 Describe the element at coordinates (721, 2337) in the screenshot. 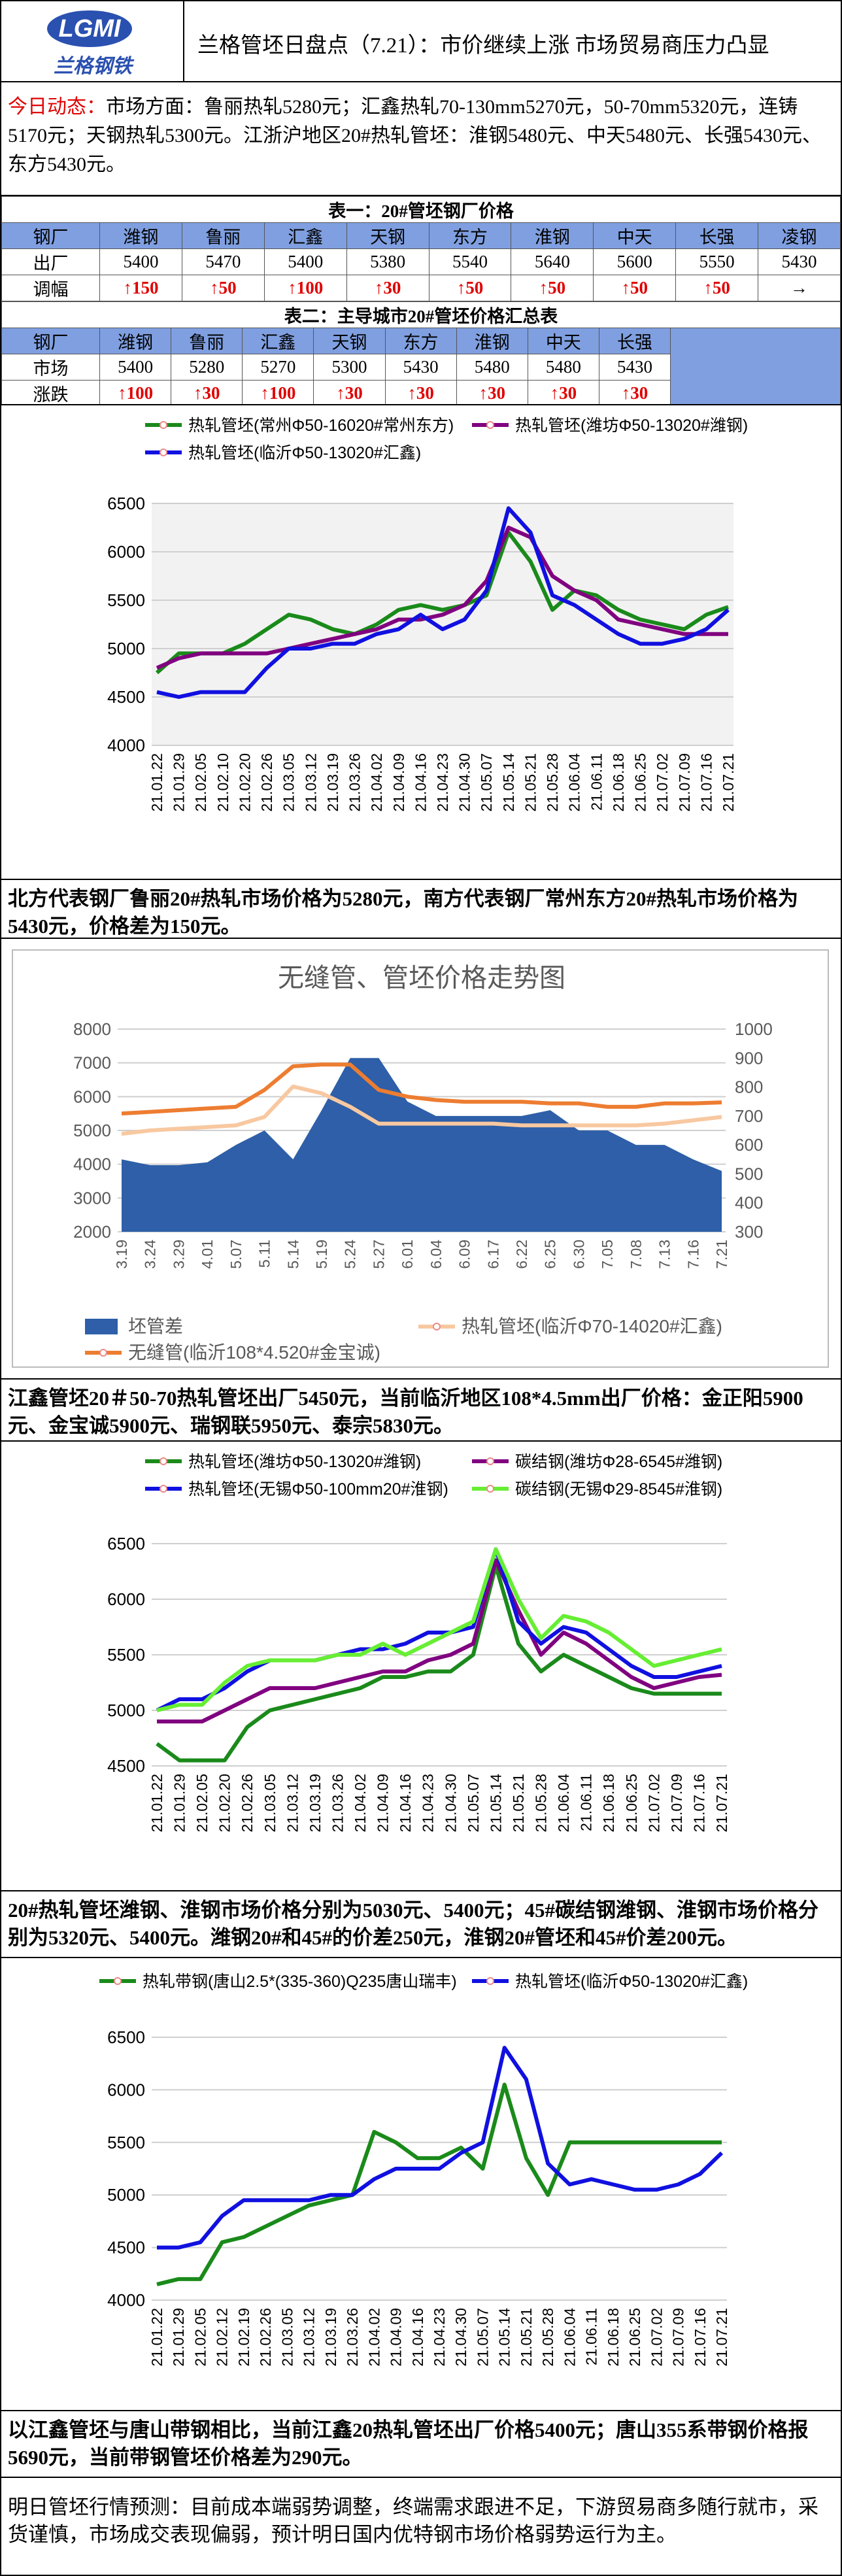

I see `x-tick-label: 21.07.21` at that location.